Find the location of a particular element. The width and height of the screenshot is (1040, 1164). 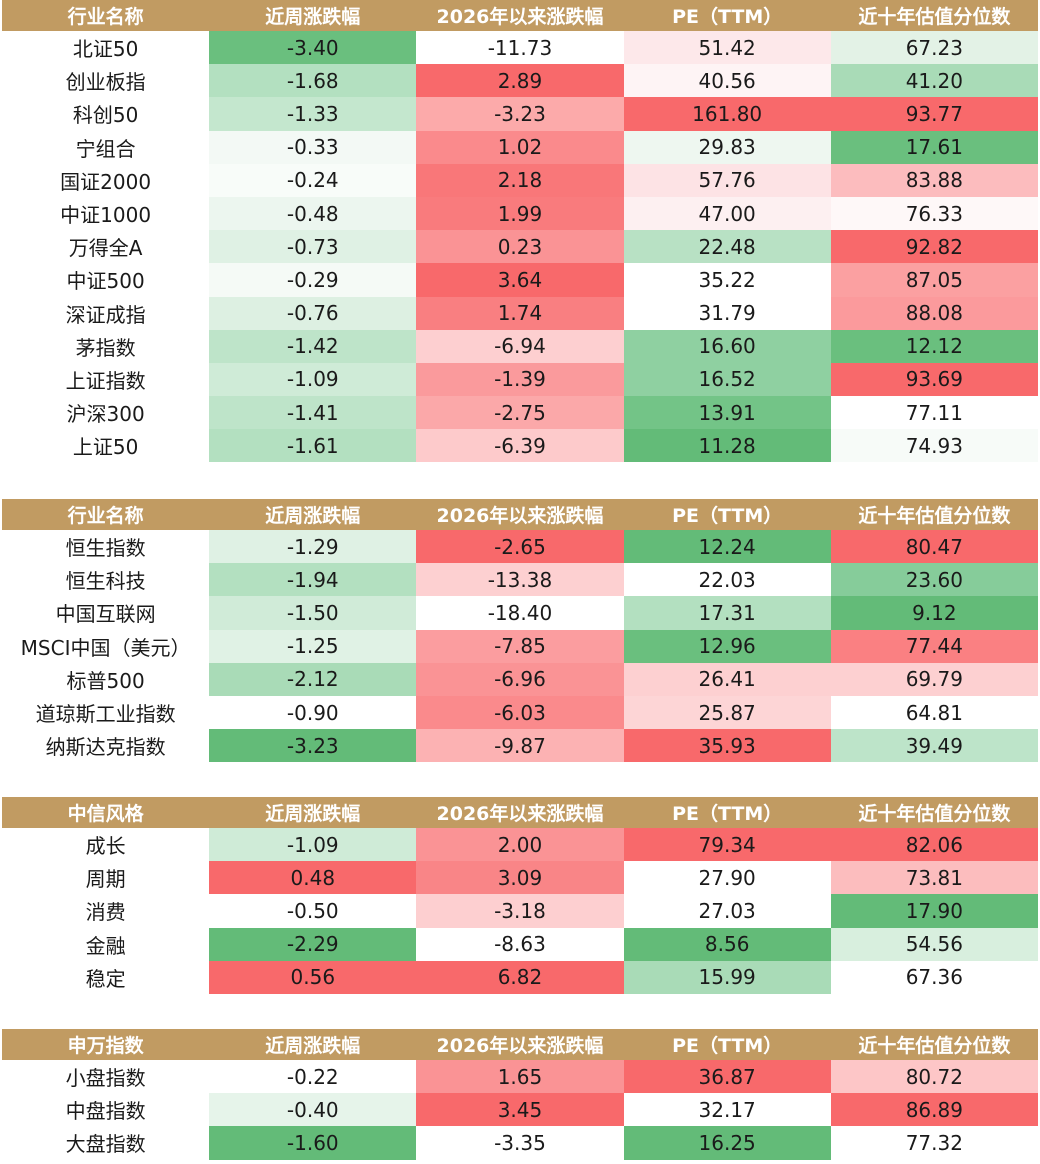

table-row: 纳斯达克指数 -3.23 -9.87 35.93 39.49 is located at coordinates (520, 746).